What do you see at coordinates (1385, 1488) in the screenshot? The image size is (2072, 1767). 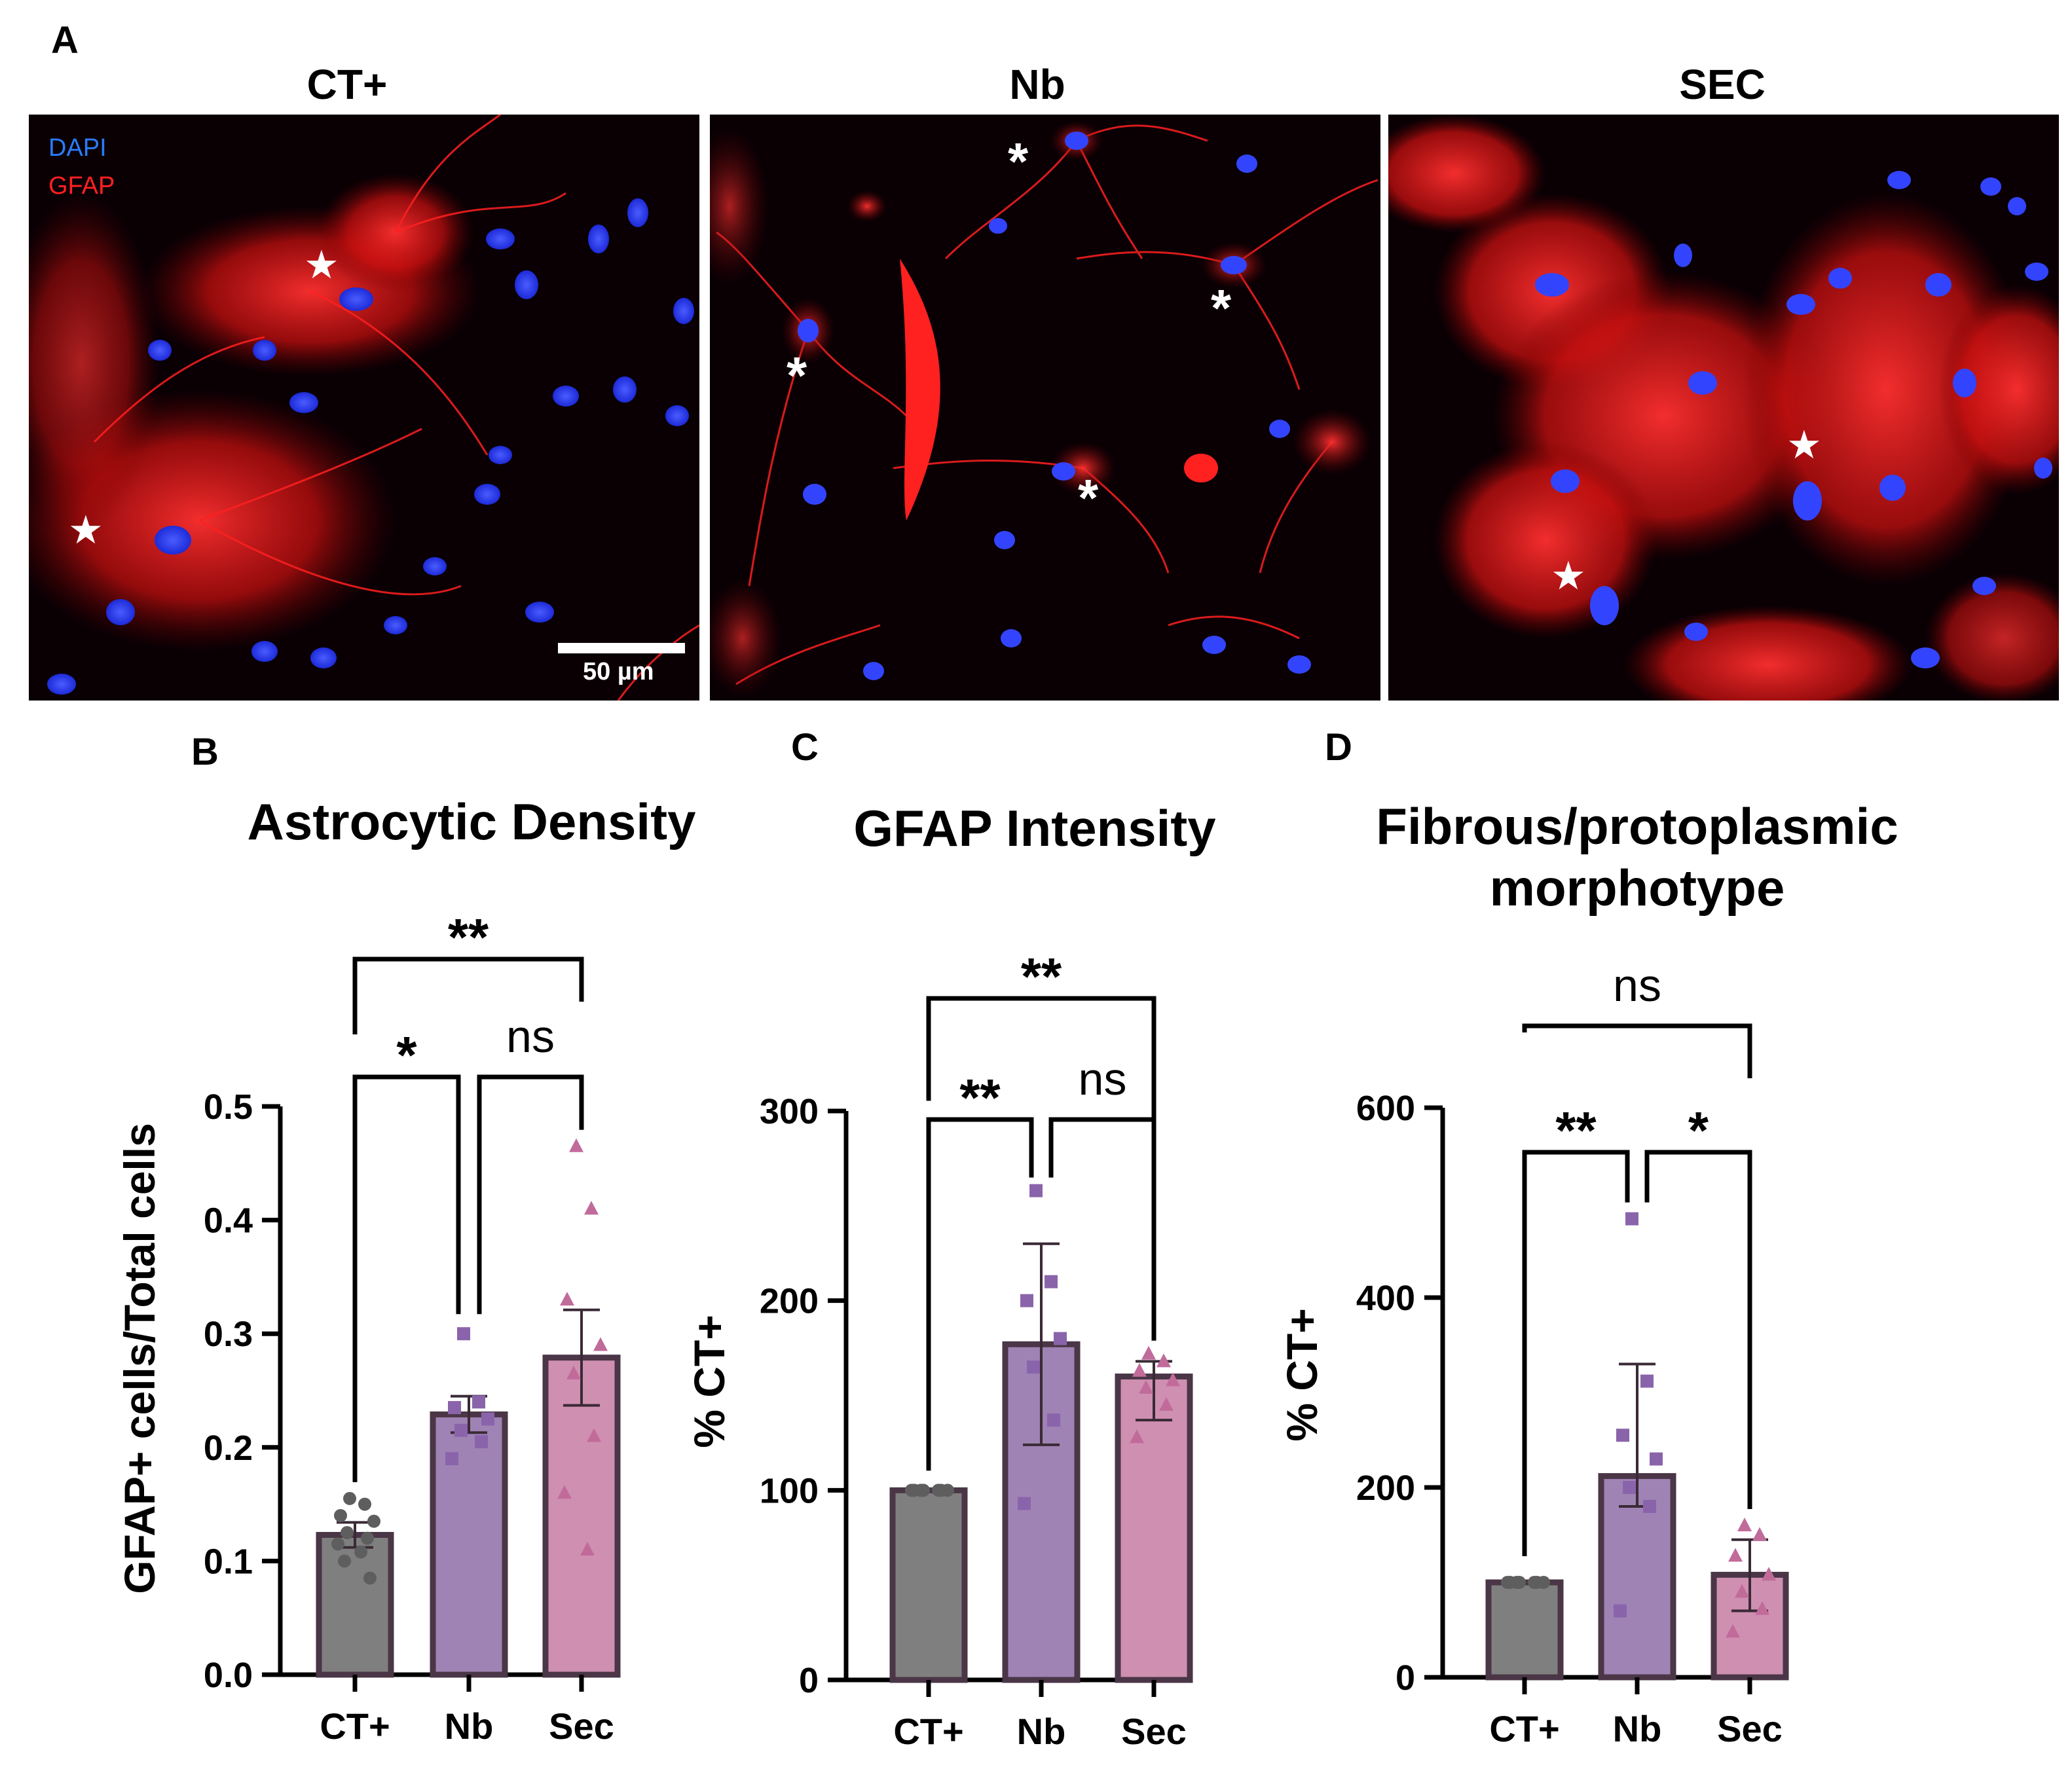 I see `y-tick-label: 200` at bounding box center [1385, 1488].